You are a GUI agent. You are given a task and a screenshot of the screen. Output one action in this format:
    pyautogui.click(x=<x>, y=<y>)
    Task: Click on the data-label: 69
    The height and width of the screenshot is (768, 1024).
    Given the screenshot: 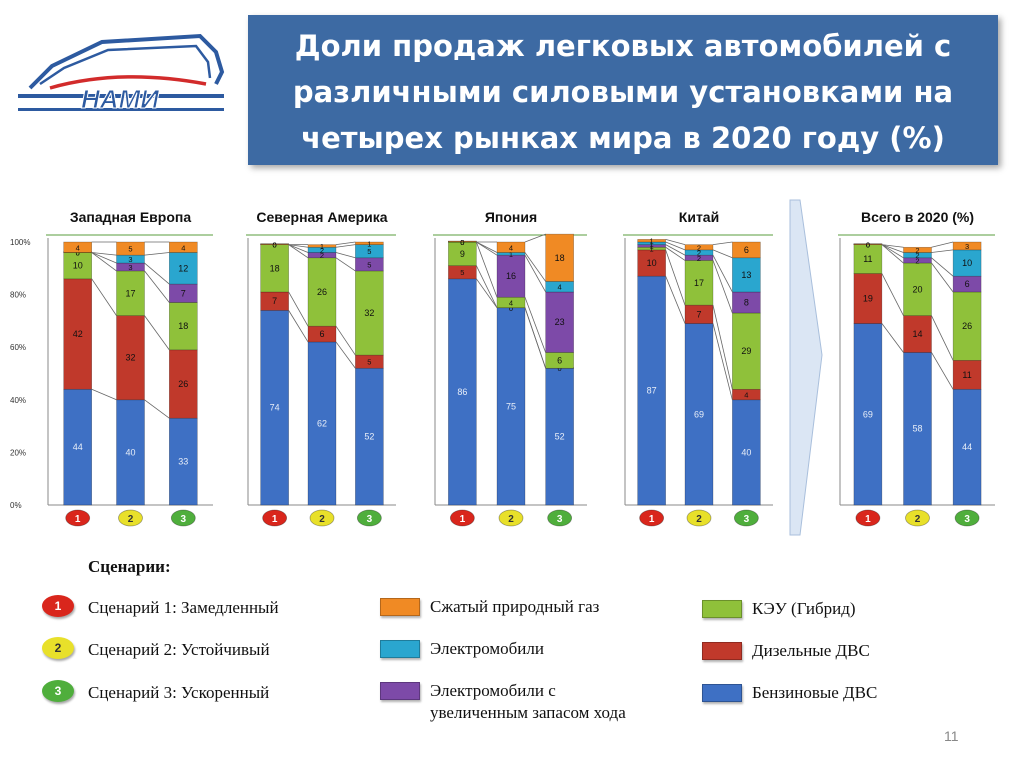 What is the action you would take?
    pyautogui.click(x=868, y=414)
    